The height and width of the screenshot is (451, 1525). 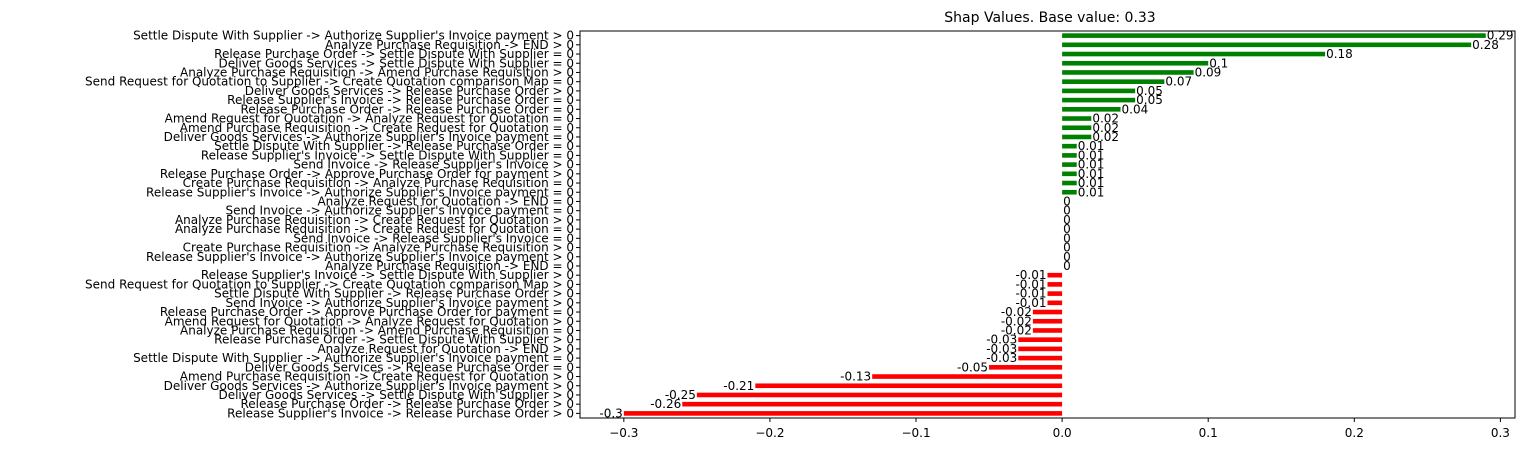 I want to click on x-tick-label: 0.2, so click(x=1354, y=433).